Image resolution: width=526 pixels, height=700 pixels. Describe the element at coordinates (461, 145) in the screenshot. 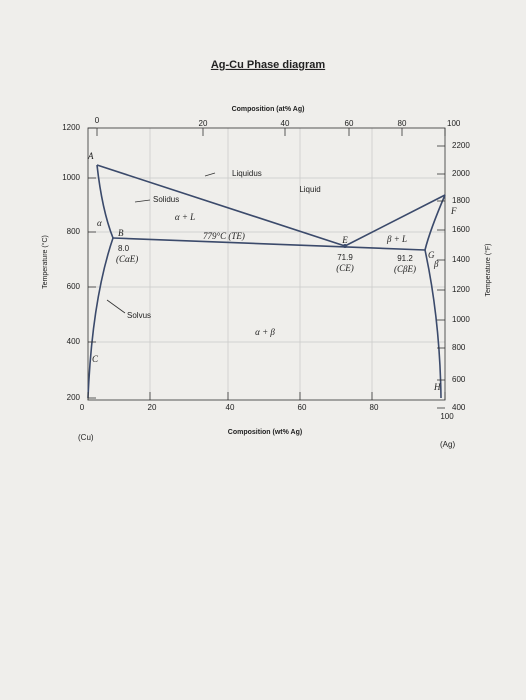

I see `right-tick-label: 2200` at that location.